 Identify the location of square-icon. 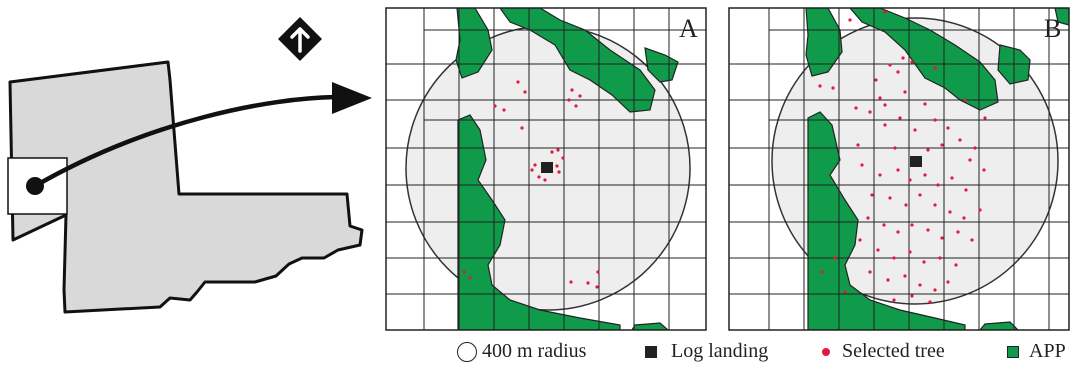
(651, 351).